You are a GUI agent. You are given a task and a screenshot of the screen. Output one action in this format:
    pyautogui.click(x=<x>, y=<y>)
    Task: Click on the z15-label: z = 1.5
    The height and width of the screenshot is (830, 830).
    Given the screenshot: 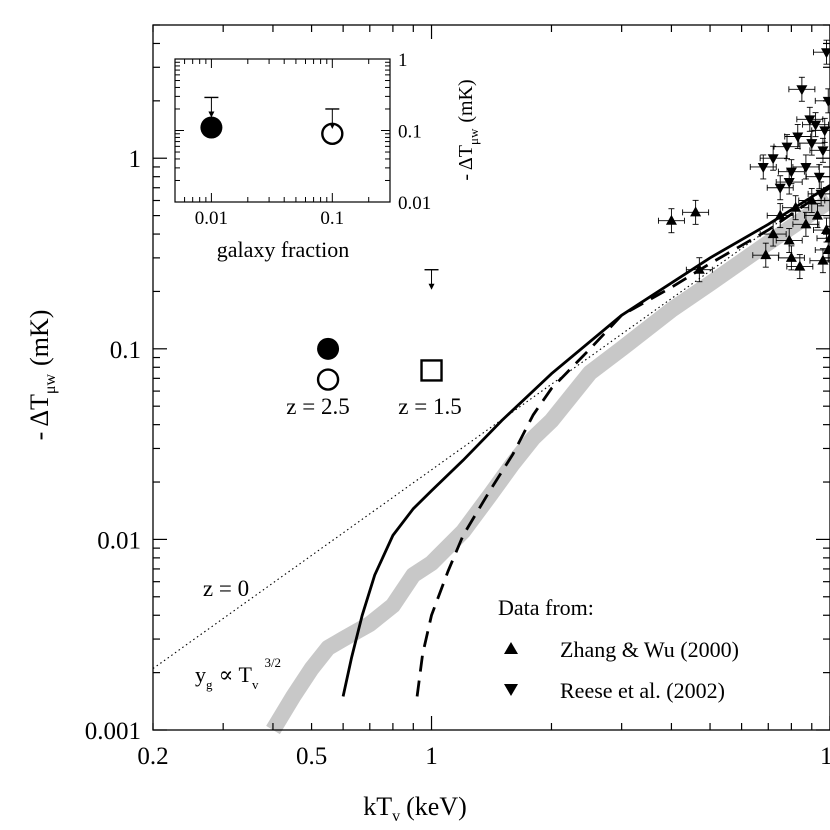 What is the action you would take?
    pyautogui.click(x=429, y=406)
    